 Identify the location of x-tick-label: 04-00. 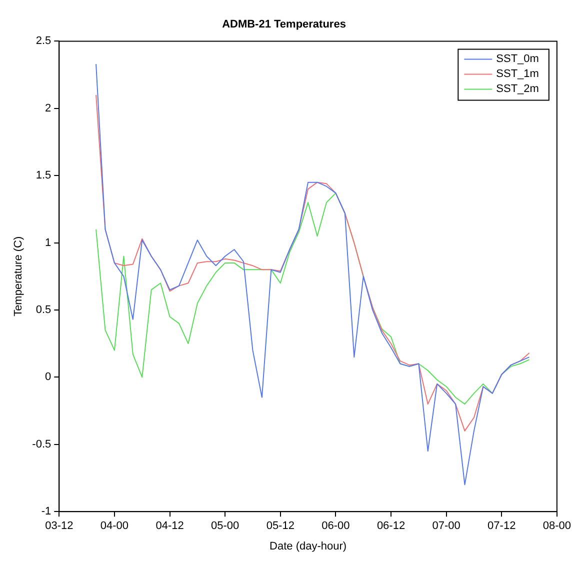
(114, 526).